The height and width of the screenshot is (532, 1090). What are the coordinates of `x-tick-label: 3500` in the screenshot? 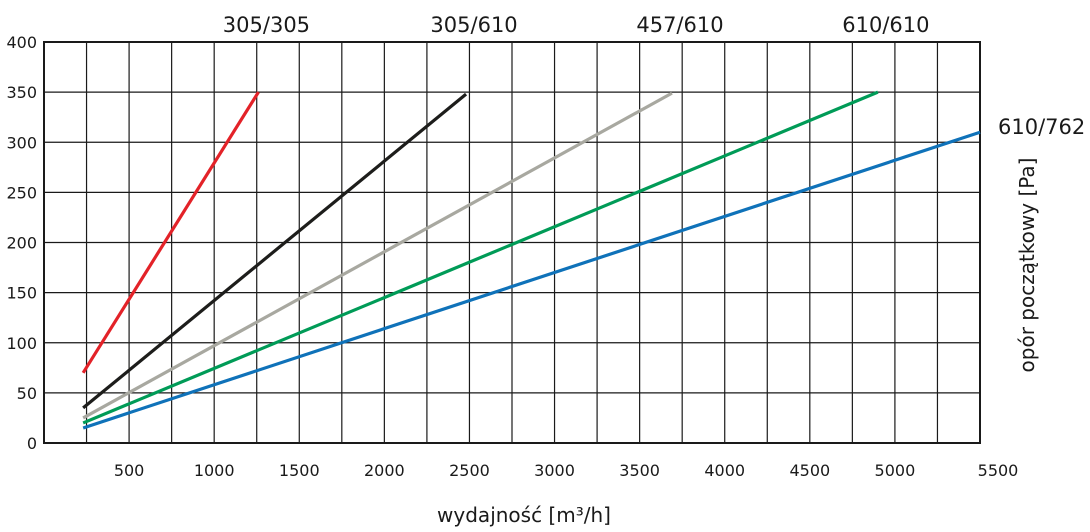 It's located at (639, 470).